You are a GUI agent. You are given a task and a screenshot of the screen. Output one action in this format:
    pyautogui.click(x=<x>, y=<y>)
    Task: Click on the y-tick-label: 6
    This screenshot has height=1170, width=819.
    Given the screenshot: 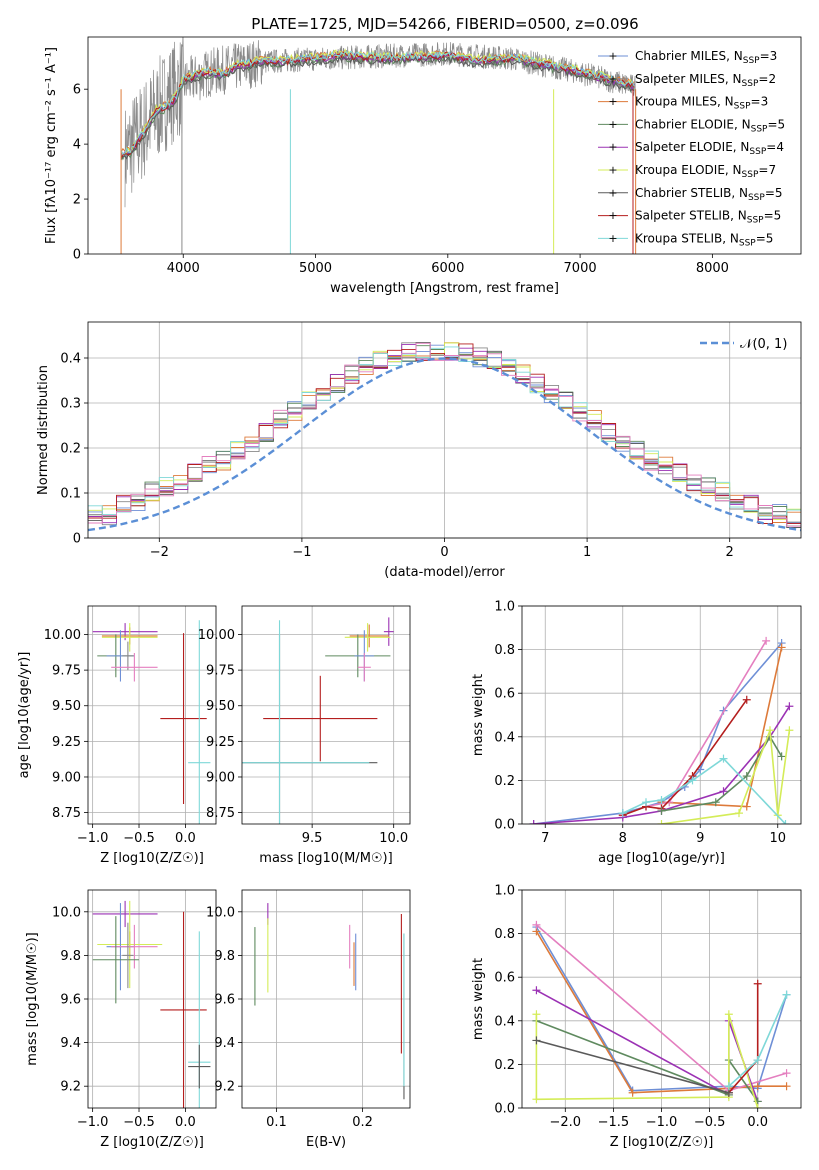 What is the action you would take?
    pyautogui.click(x=77, y=90)
    